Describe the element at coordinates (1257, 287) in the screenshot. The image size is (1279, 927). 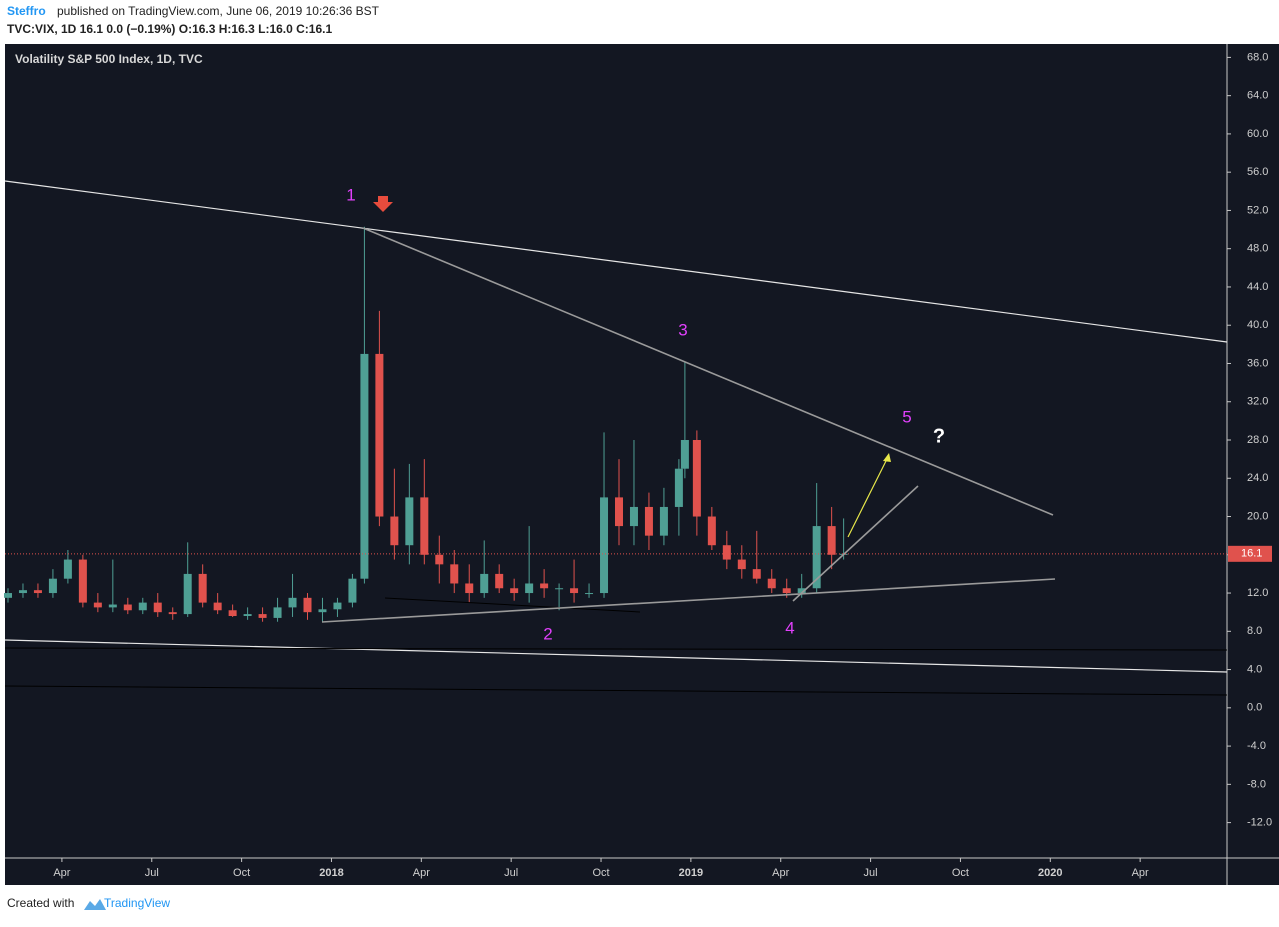
I see `y-tick-label: 44.0` at that location.